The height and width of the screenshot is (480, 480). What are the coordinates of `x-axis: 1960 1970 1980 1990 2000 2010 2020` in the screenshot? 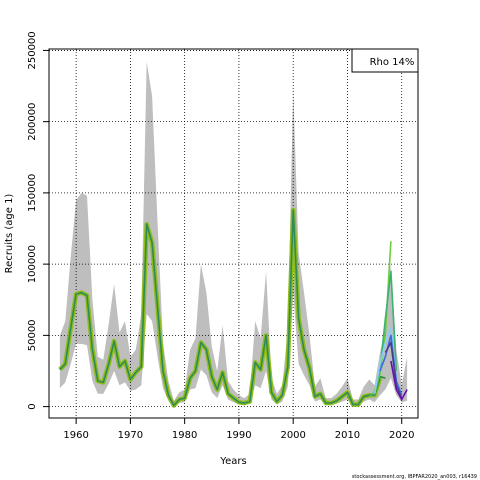 It's located at (238, 429).